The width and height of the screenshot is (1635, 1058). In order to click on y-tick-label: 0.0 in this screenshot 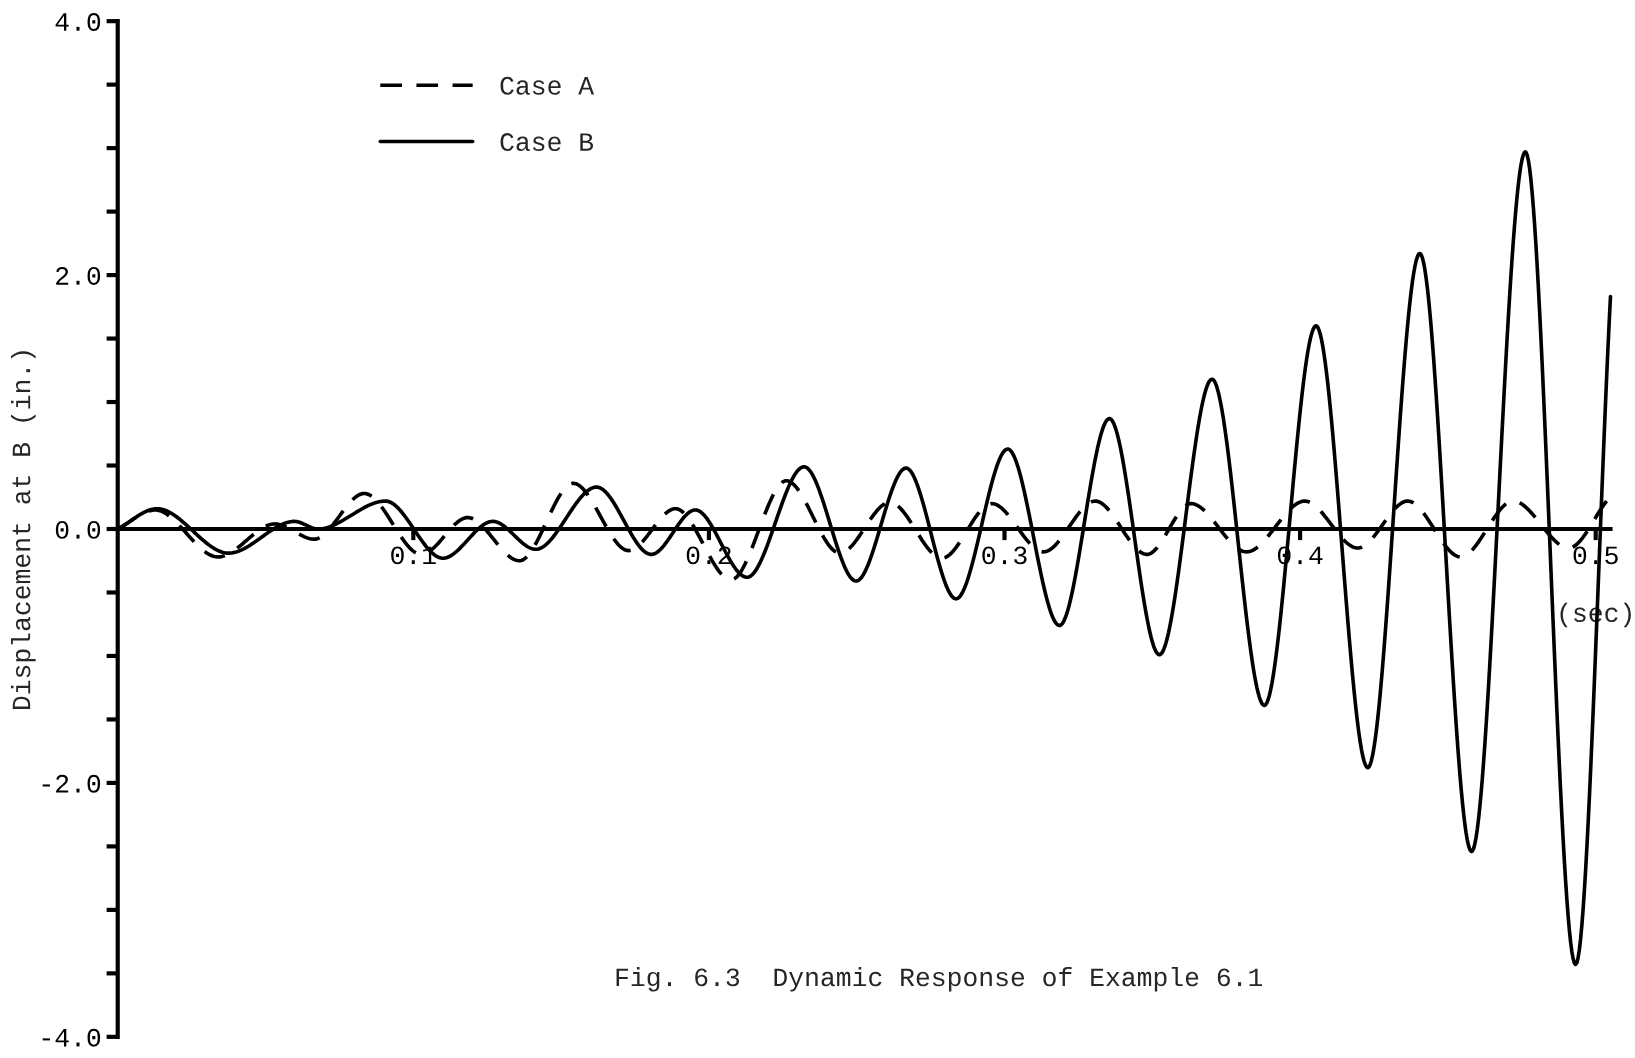, I will do `click(78, 529)`.